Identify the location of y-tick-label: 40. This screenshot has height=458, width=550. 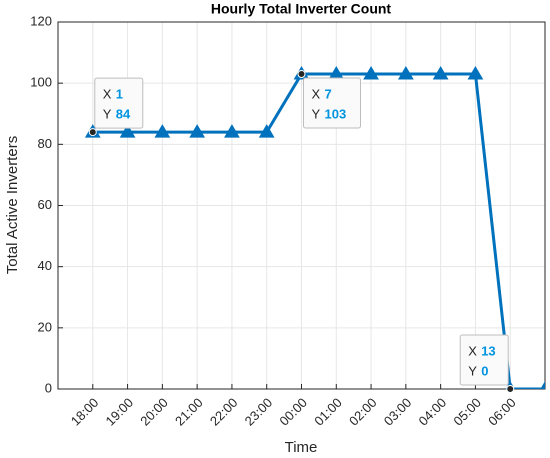
(45, 265).